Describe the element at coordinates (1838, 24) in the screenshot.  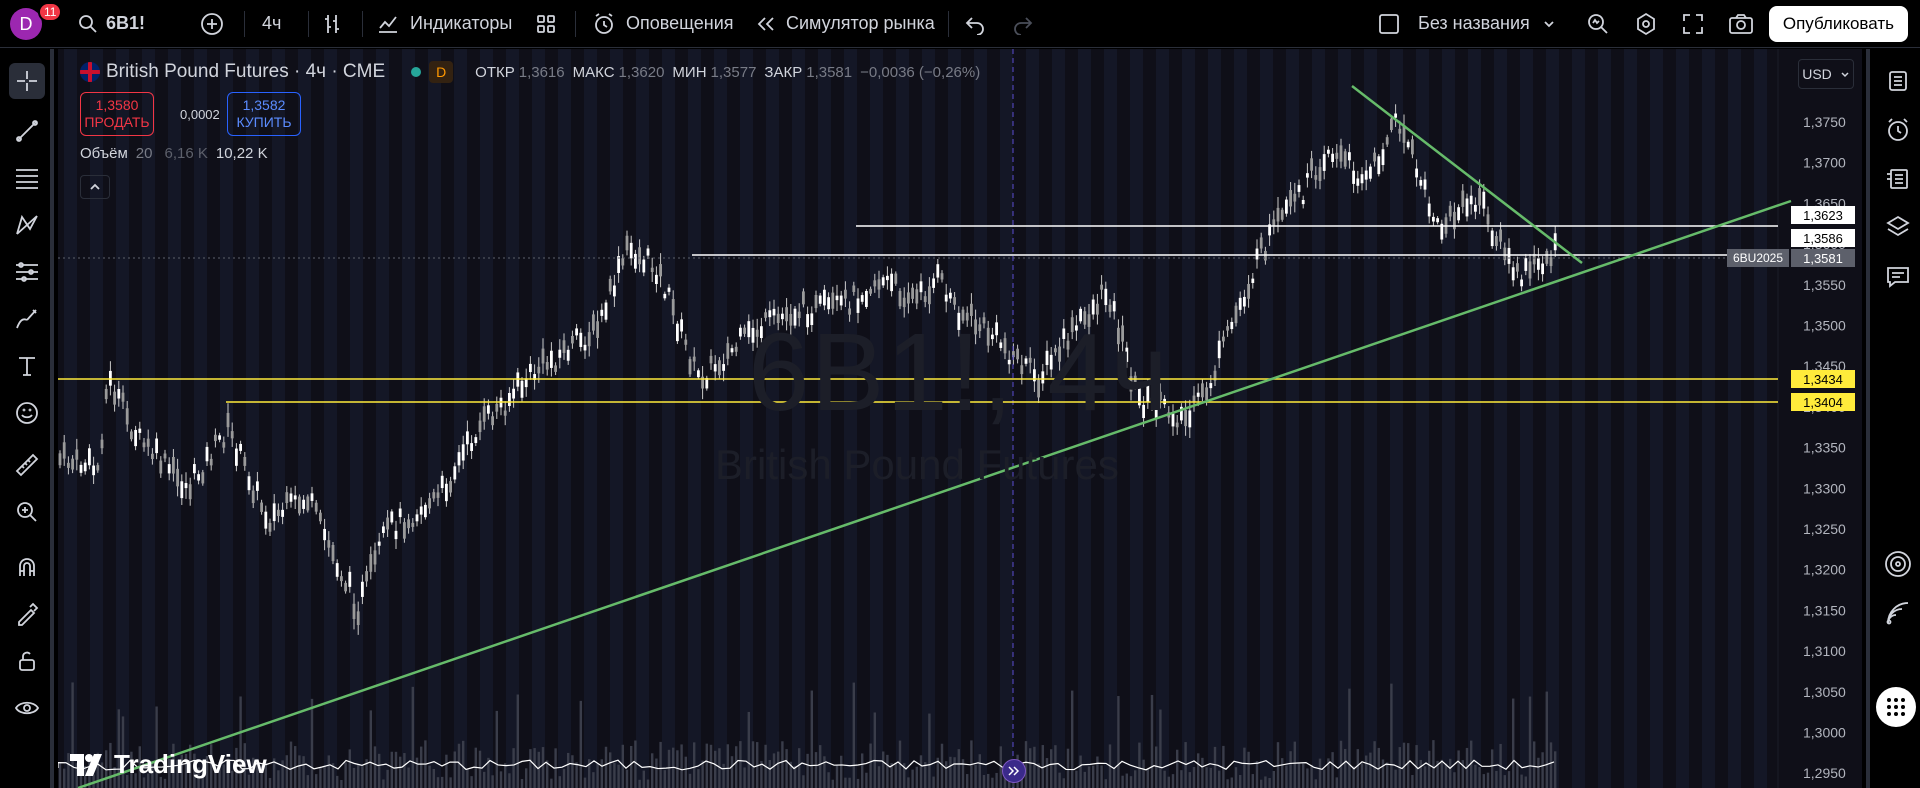
I see `publish-button: Опубликовать` at that location.